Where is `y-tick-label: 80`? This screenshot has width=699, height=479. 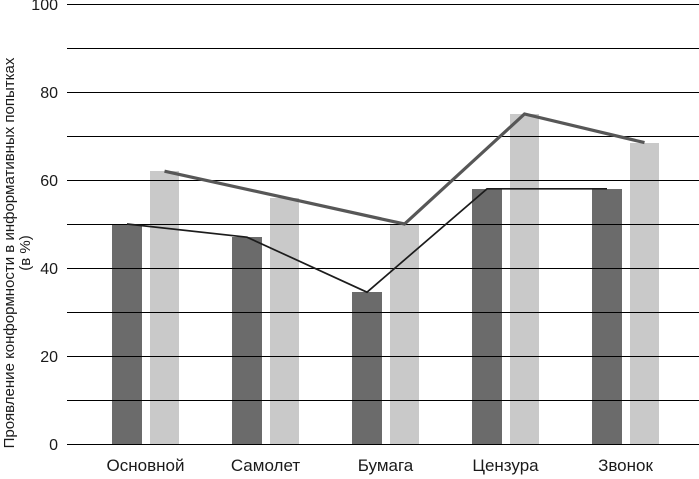
y-tick-label: 80 is located at coordinates (49, 93).